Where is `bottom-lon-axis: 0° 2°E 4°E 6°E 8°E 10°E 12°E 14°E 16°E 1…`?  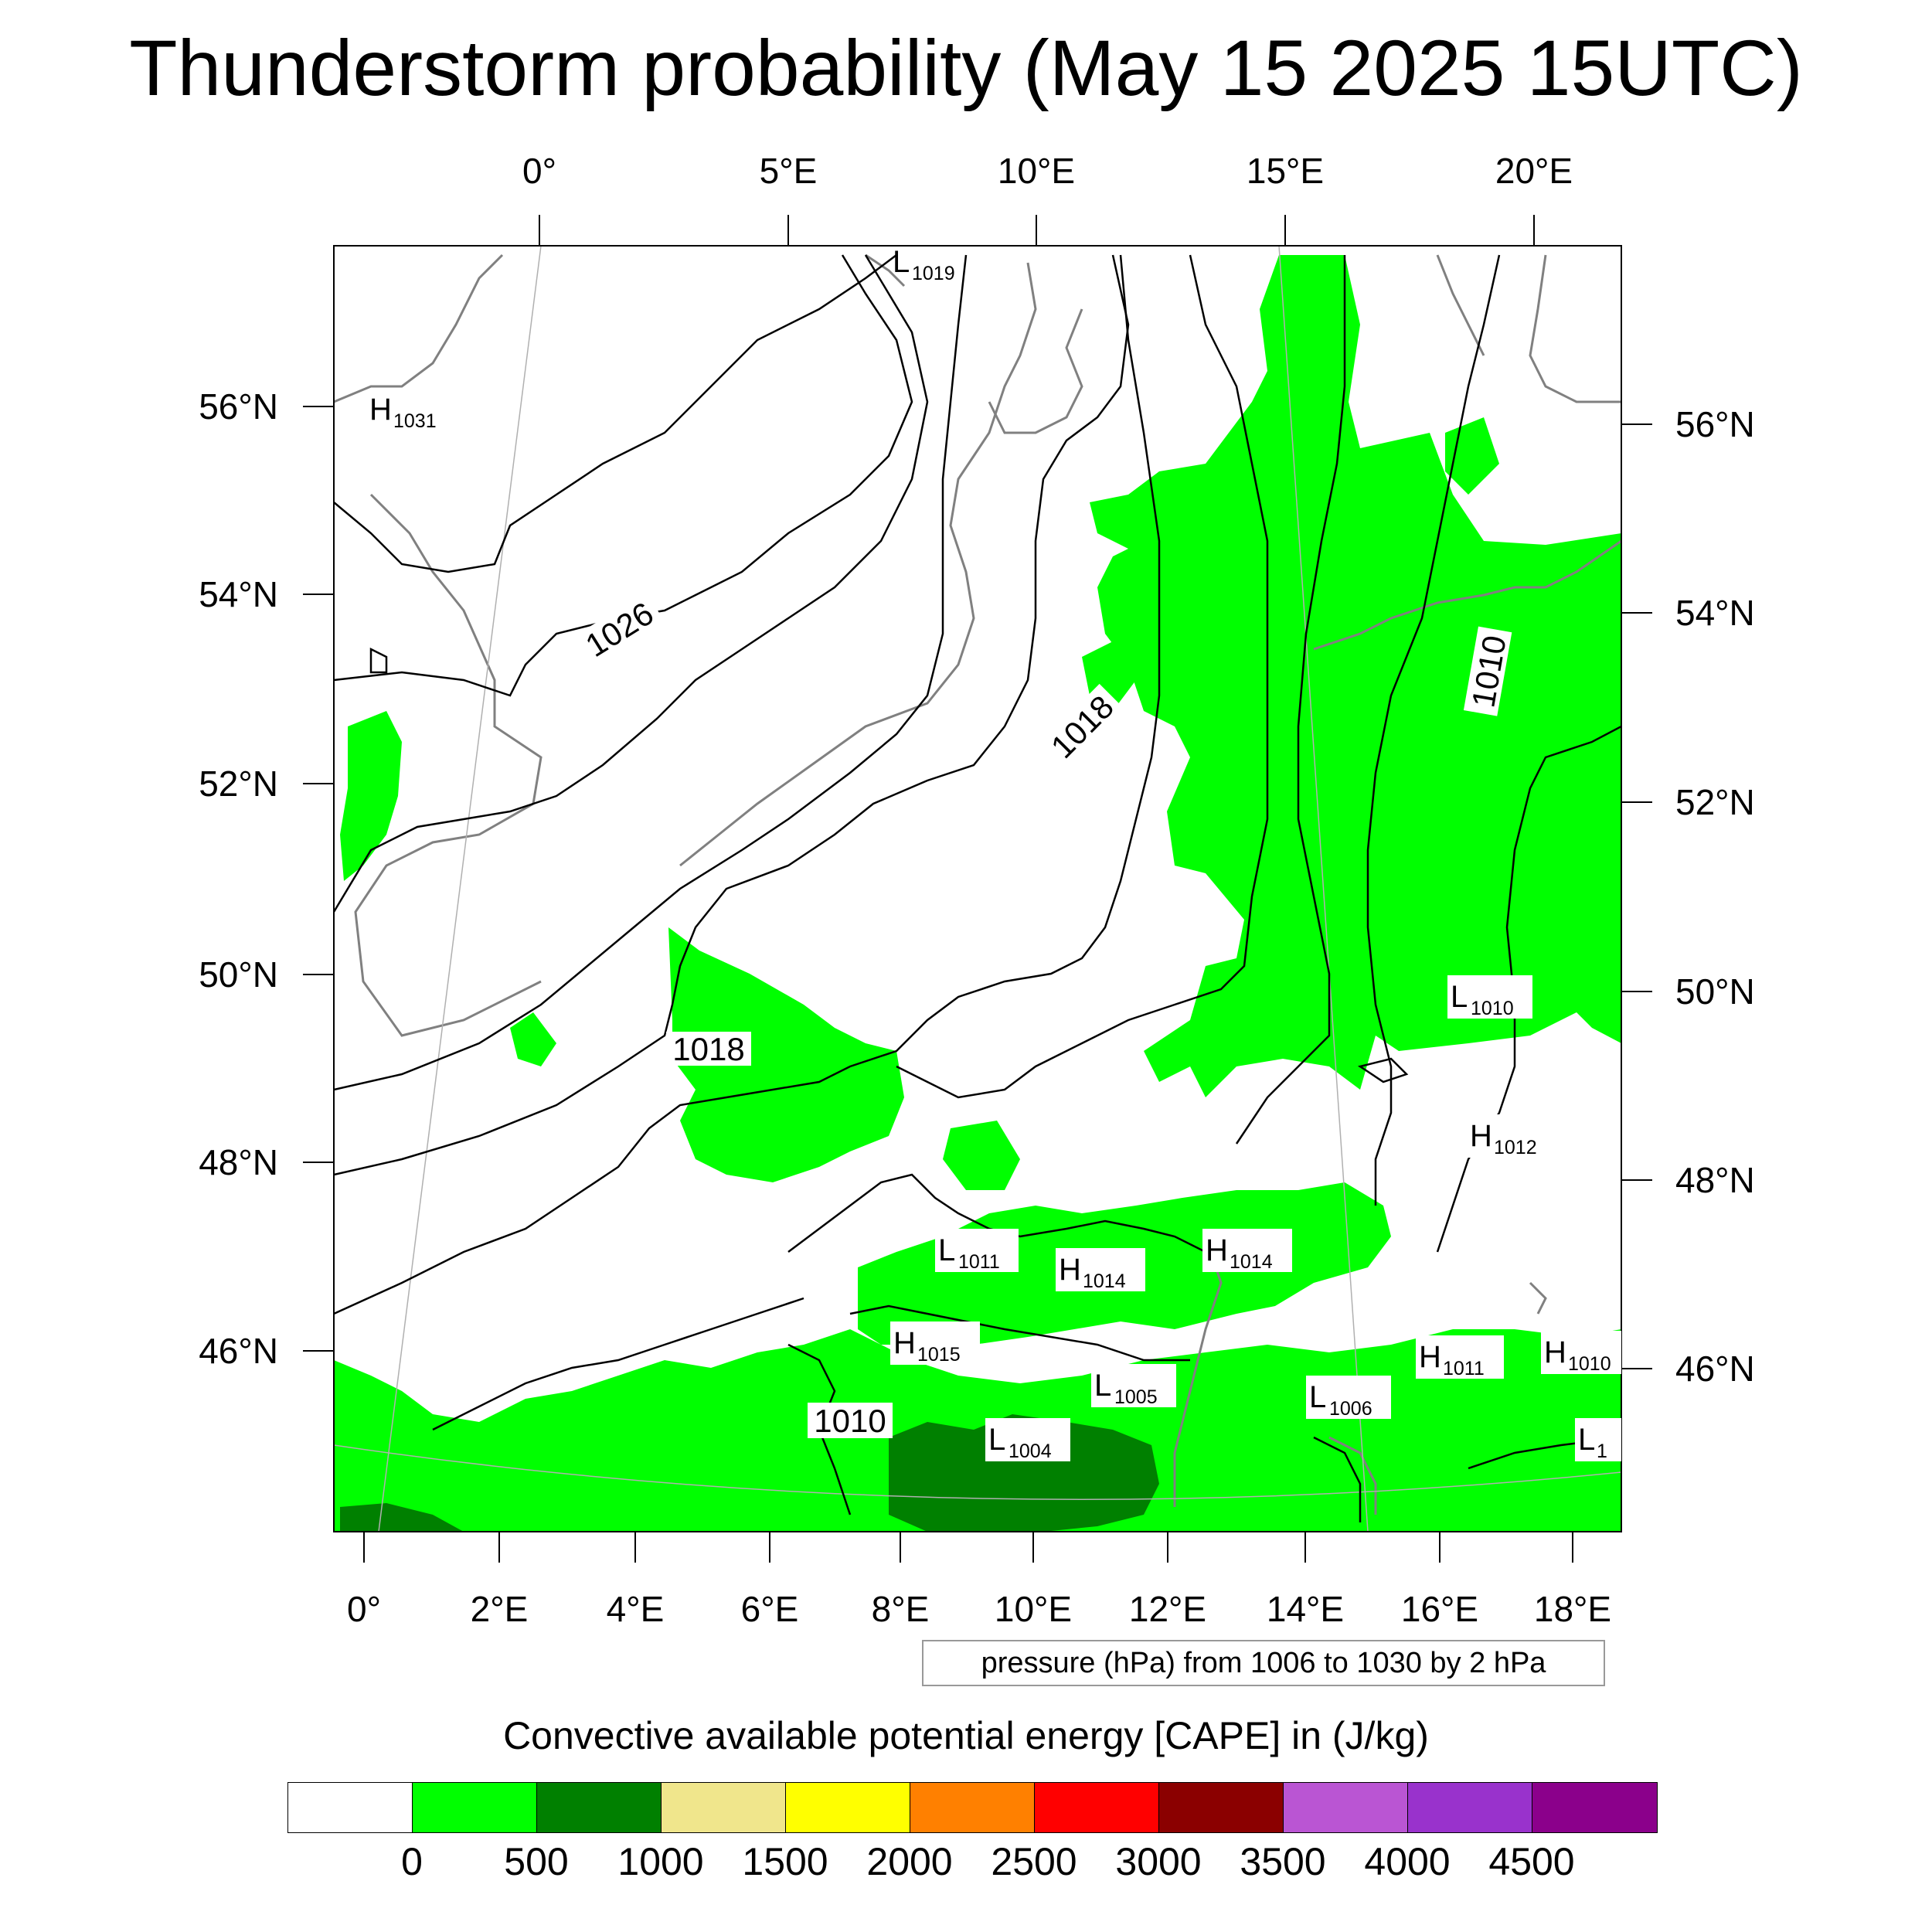 bottom-lon-axis: 0° 2°E 4°E 6°E 8°E 10°E 12°E 14°E 16°E 1… is located at coordinates (979, 1581).